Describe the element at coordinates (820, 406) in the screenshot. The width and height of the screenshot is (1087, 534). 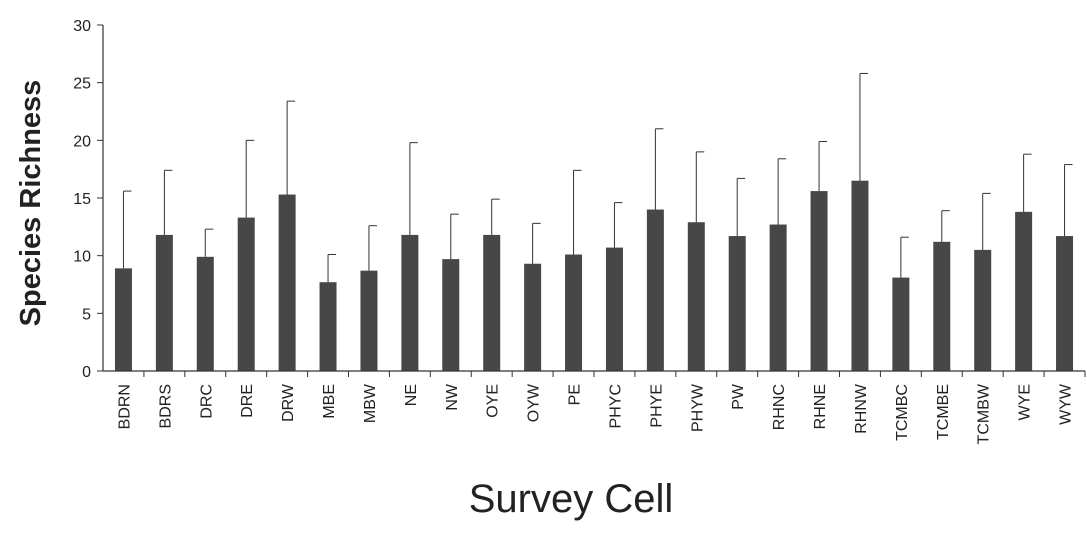
I see `x-tick-label: RHNE` at that location.